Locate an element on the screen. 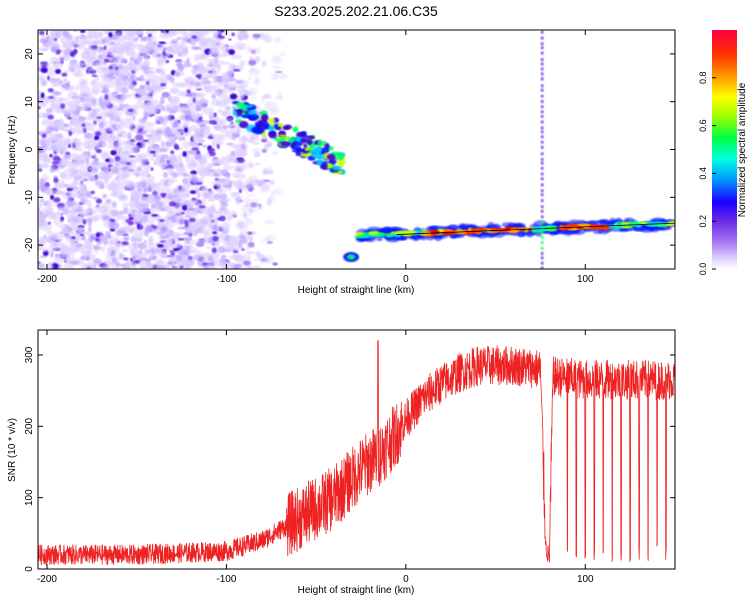  colorbar-label: Normalized spectral amplitude is located at coordinates (742, 149).